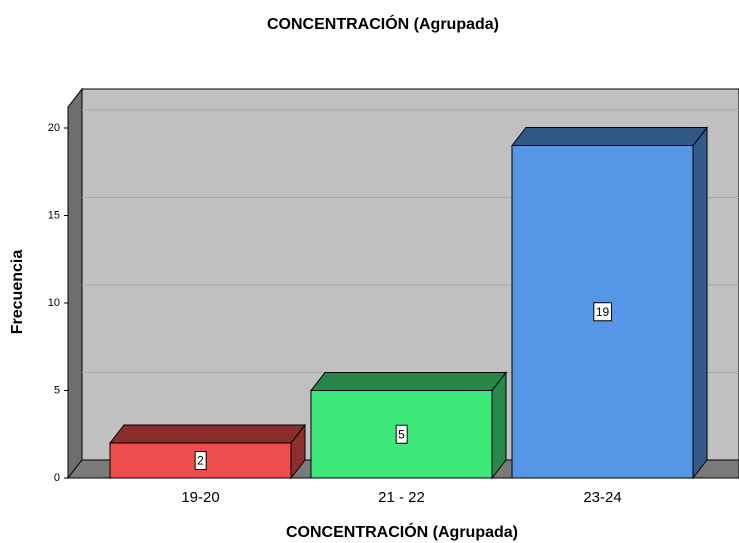 The width and height of the screenshot is (739, 543). I want to click on y-tick-label: 10, so click(54, 303).